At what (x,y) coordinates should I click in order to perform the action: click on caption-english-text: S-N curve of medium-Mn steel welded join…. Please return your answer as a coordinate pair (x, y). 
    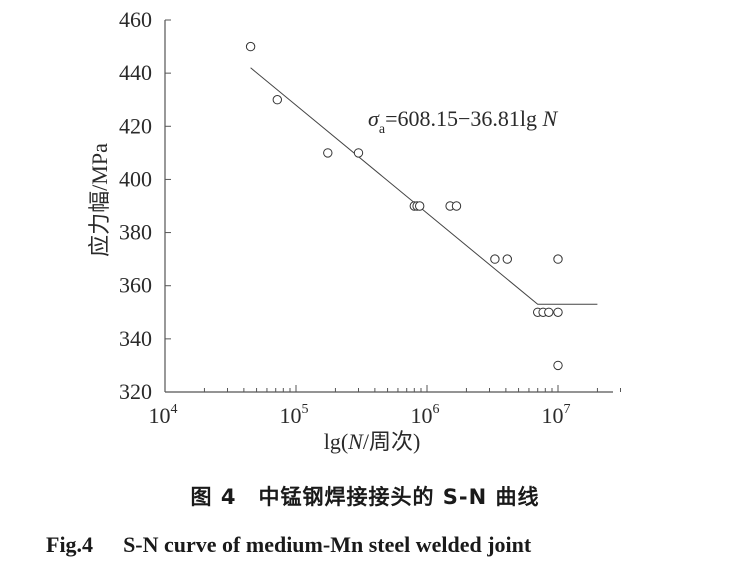
    Looking at the image, I should click on (327, 544).